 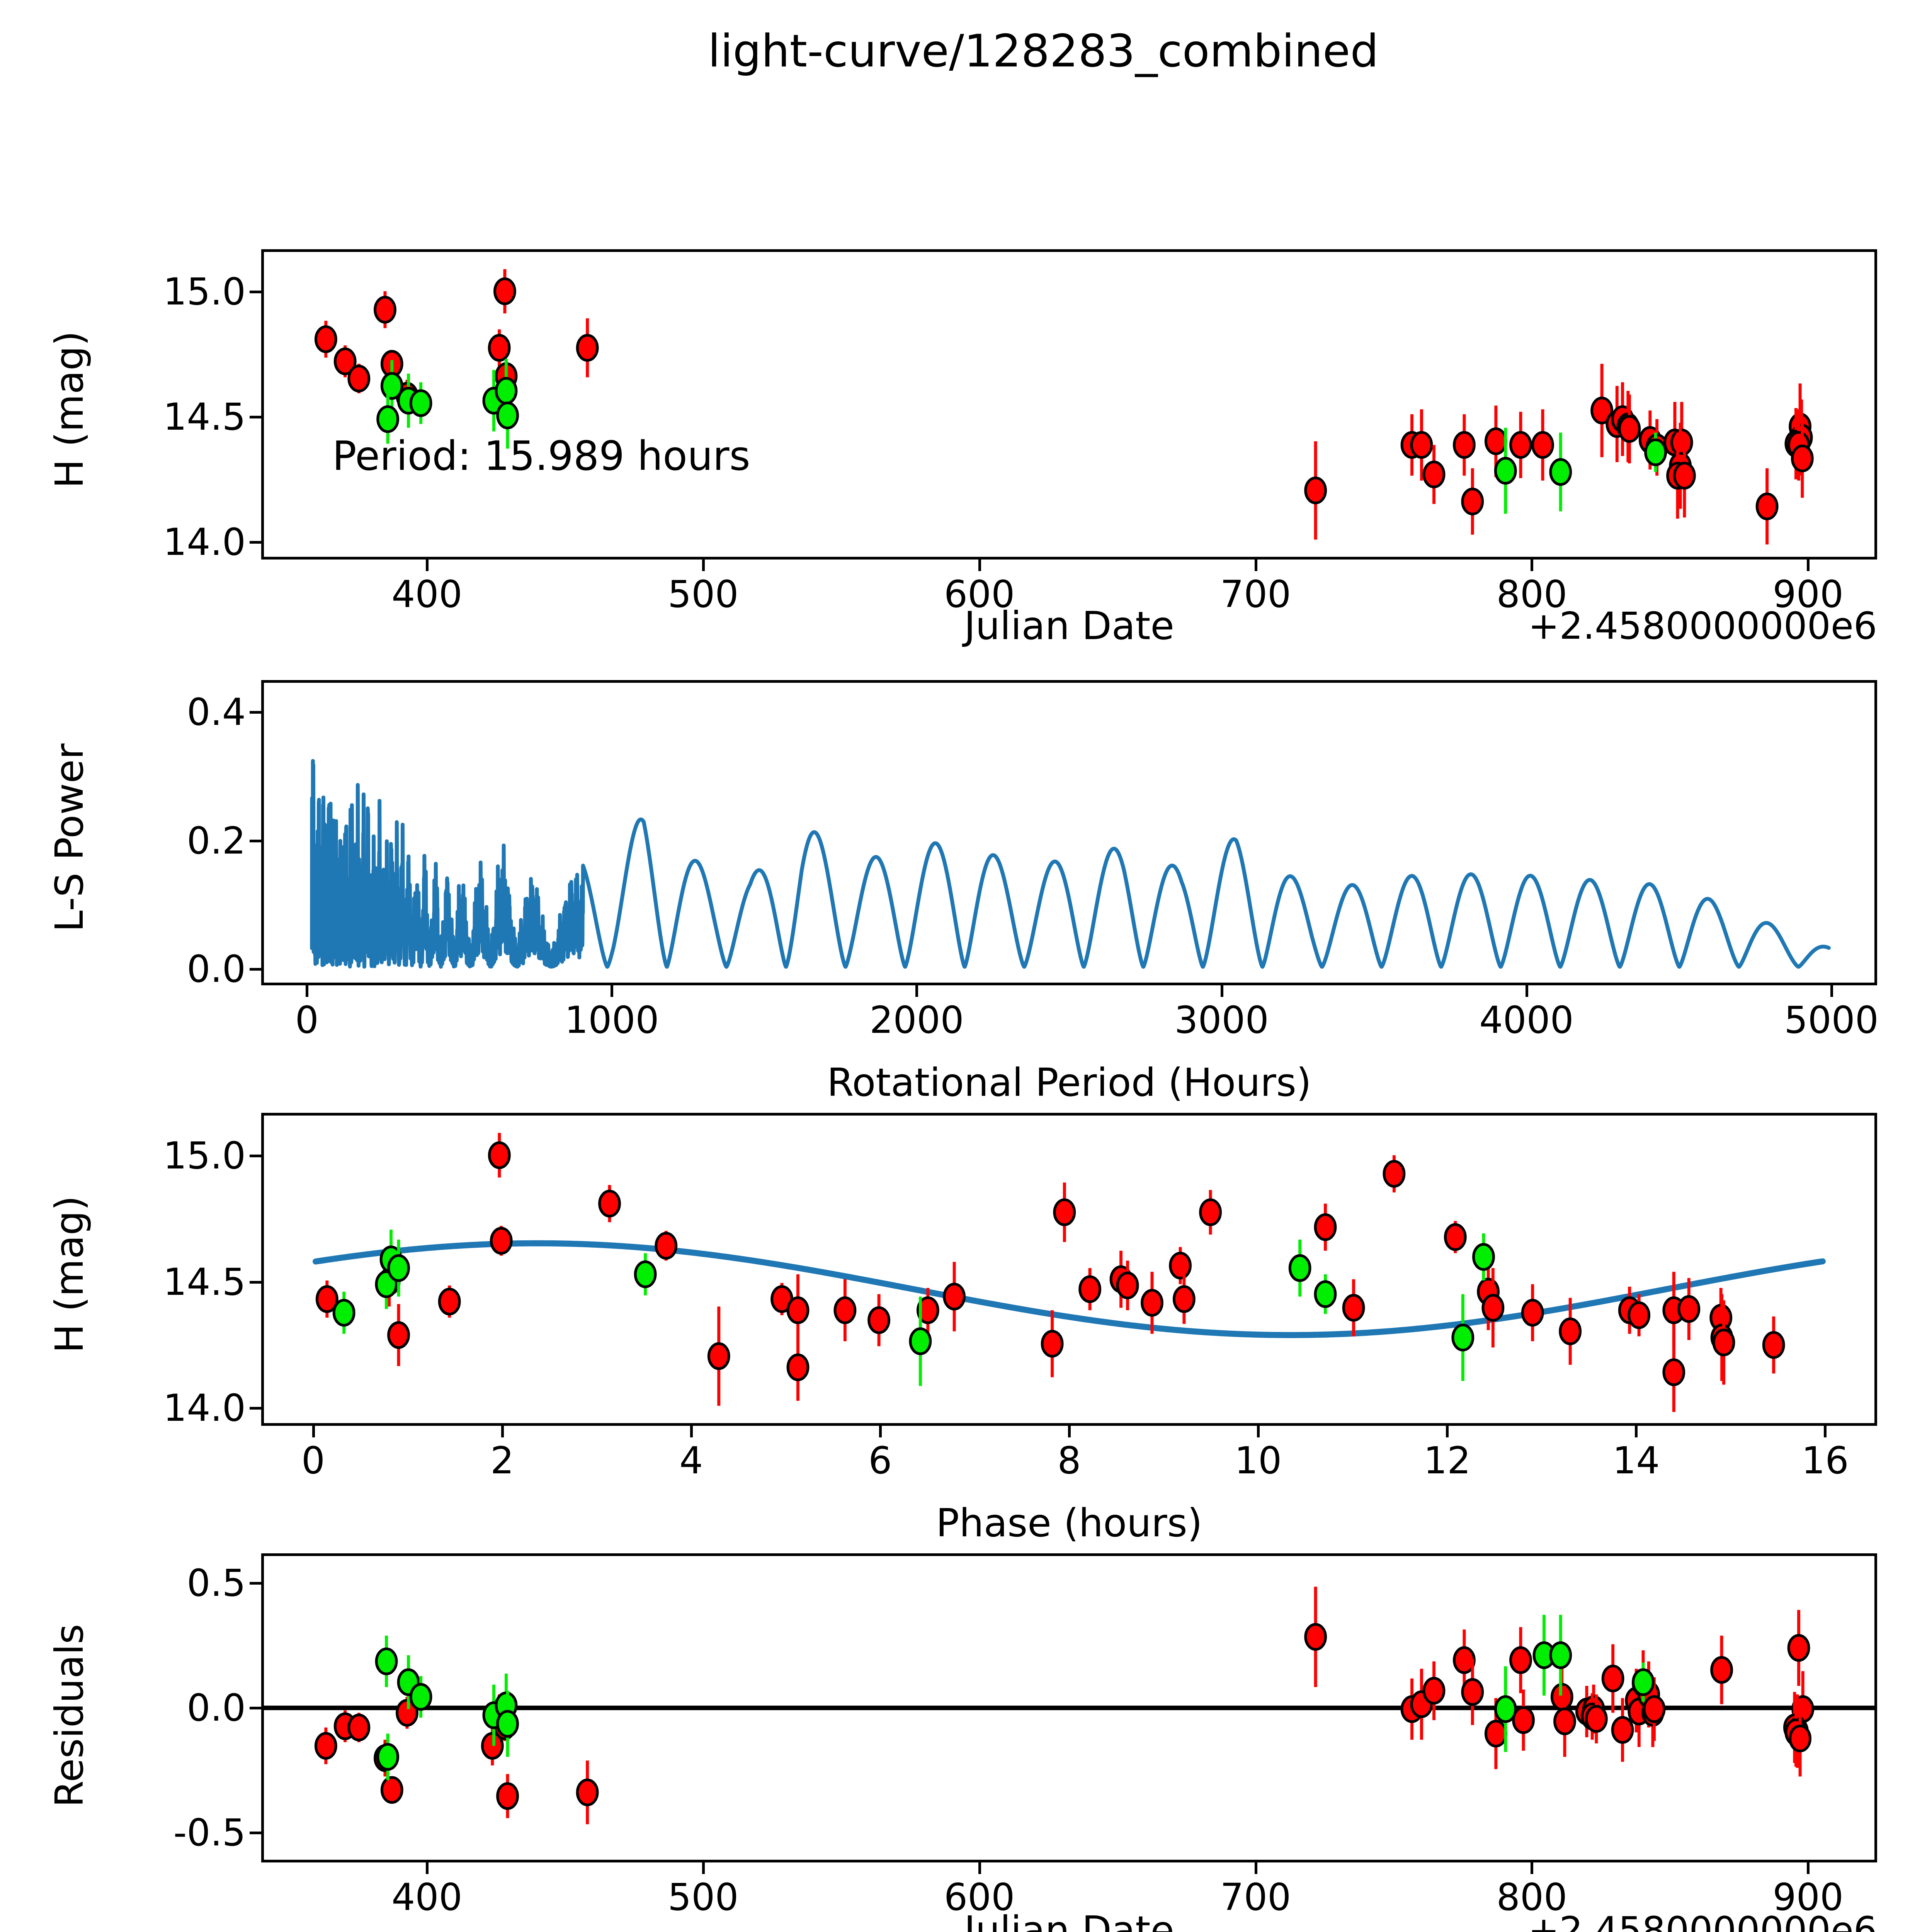 I want to click on tick-label: 3000, so click(x=1221, y=1020).